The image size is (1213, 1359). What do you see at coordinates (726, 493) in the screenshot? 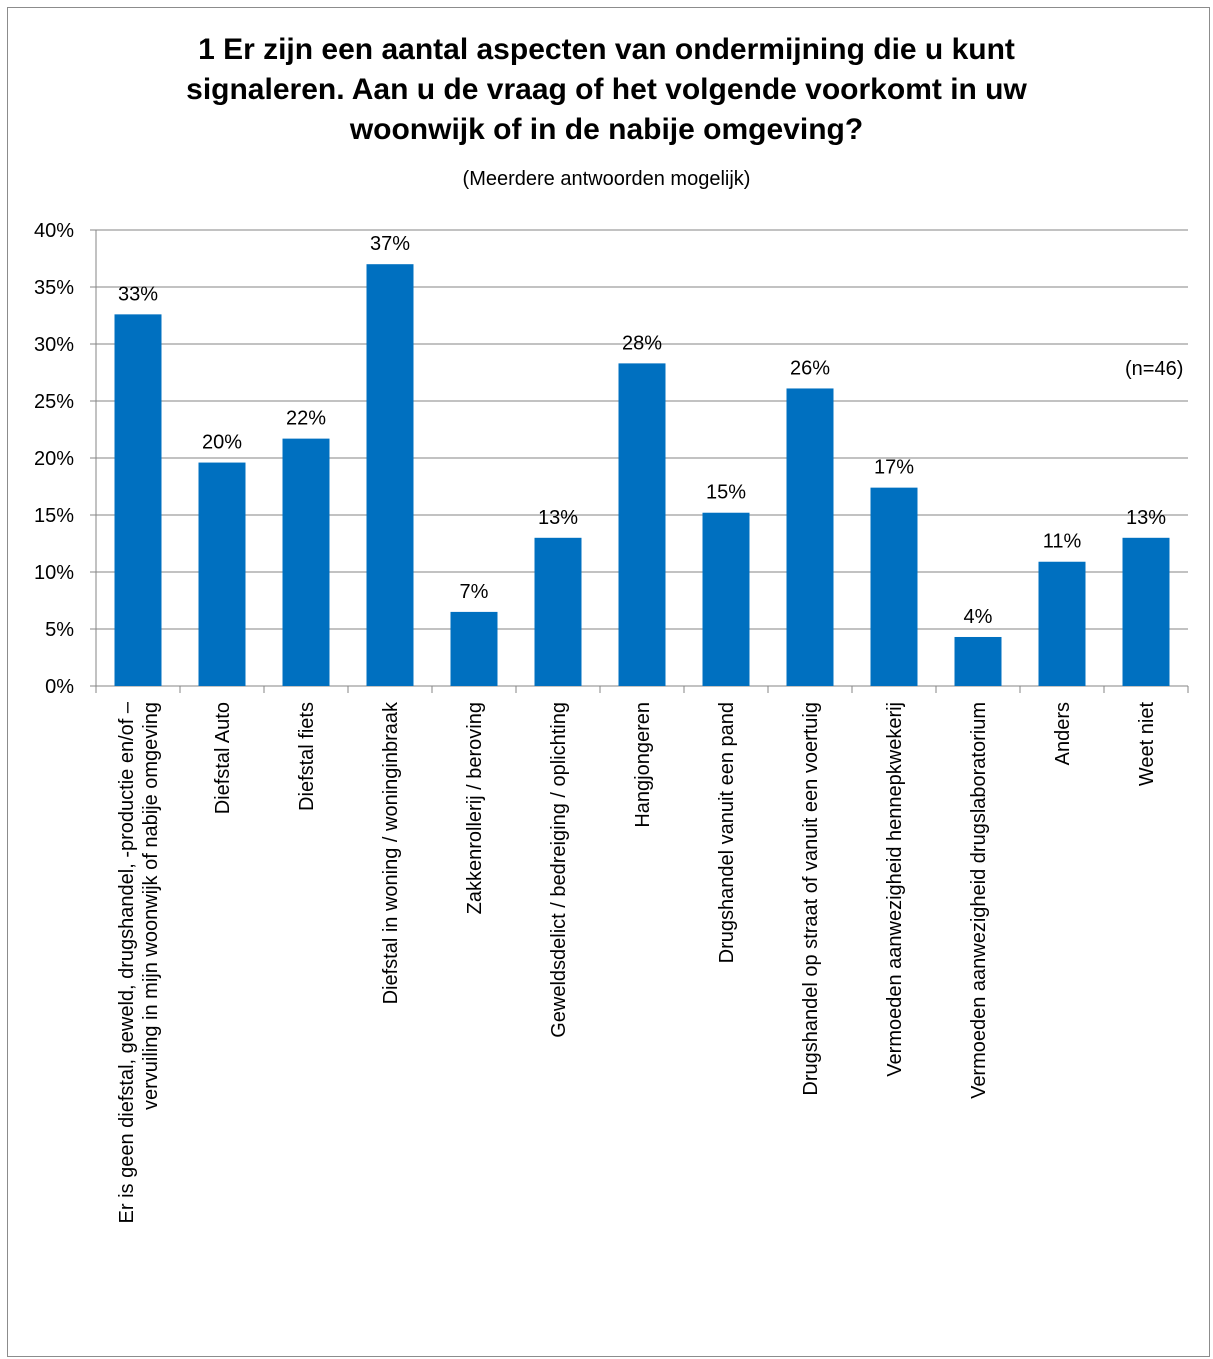
I see `data-label: 15%` at bounding box center [726, 493].